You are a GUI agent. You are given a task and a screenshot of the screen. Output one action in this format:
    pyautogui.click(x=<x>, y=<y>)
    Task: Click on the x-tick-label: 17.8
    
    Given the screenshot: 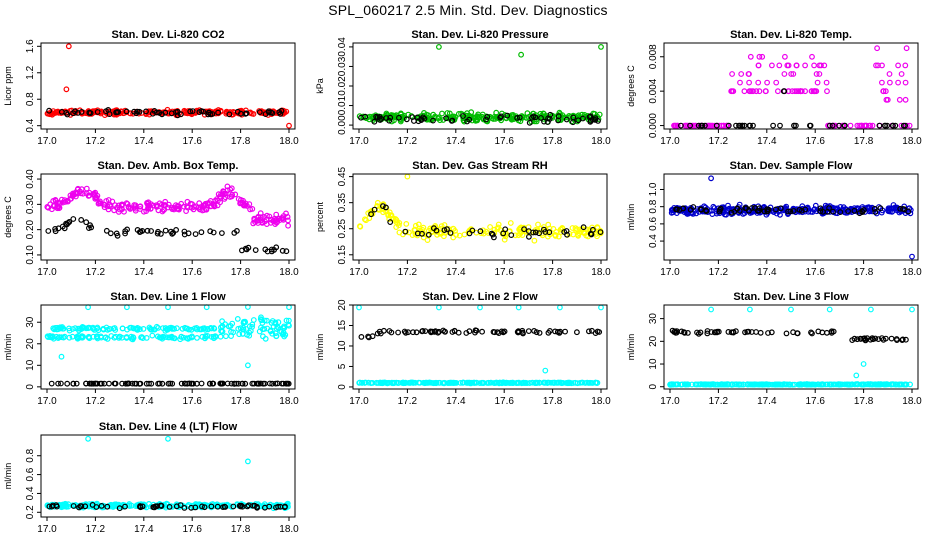 What is the action you would take?
    pyautogui.click(x=241, y=141)
    